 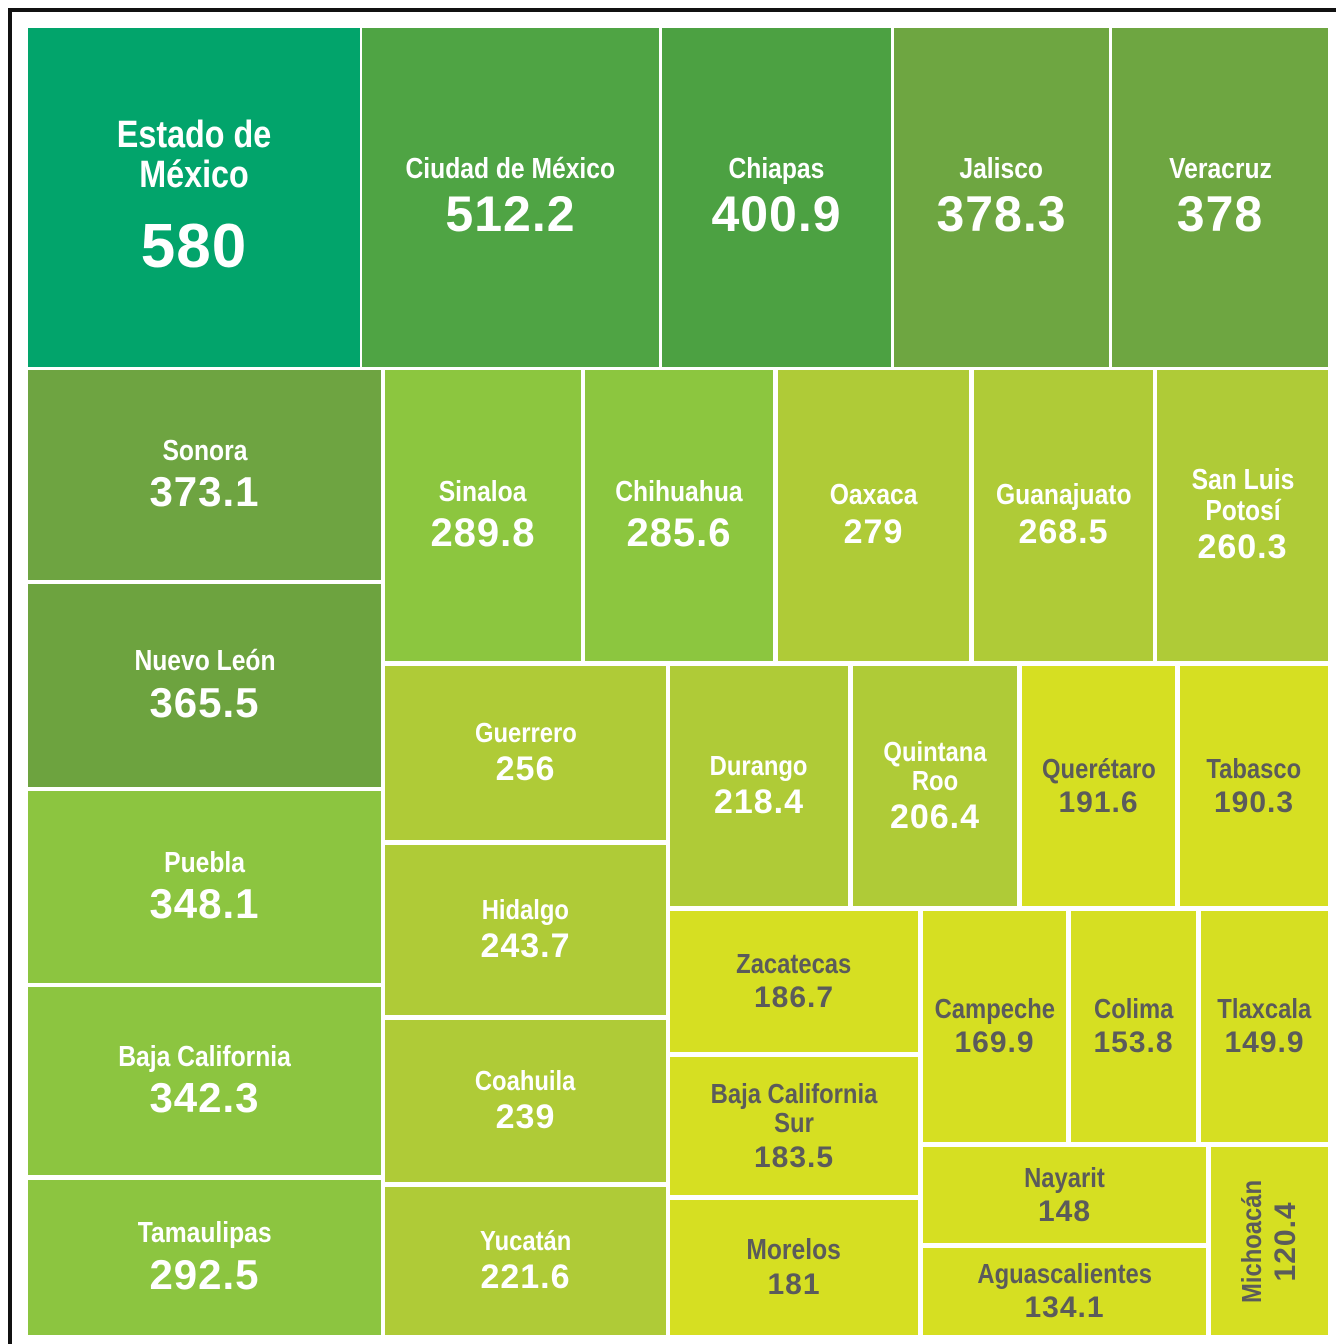 I want to click on treemap-cell: Zacatecas 186.7, so click(x=794, y=981).